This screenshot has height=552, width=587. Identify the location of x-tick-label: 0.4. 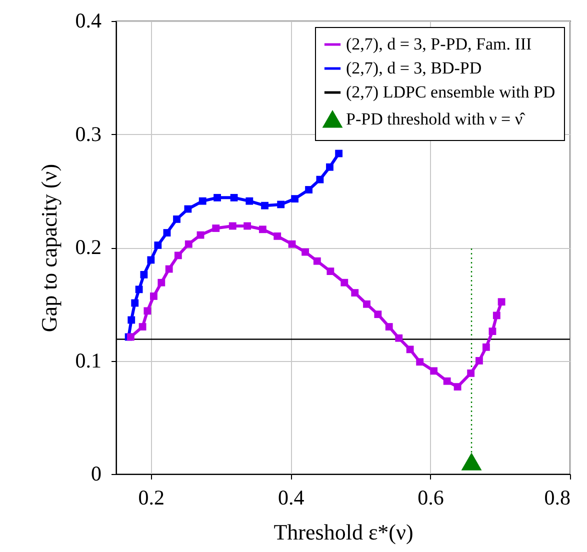
(291, 498).